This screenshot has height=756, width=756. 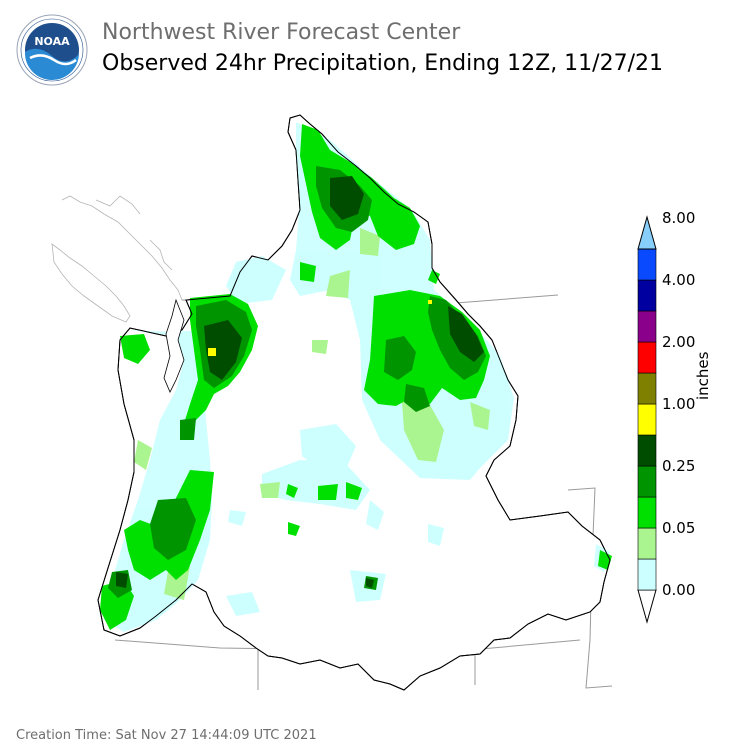 What do you see at coordinates (647, 232) in the screenshot?
I see `legend-bin-highest` at bounding box center [647, 232].